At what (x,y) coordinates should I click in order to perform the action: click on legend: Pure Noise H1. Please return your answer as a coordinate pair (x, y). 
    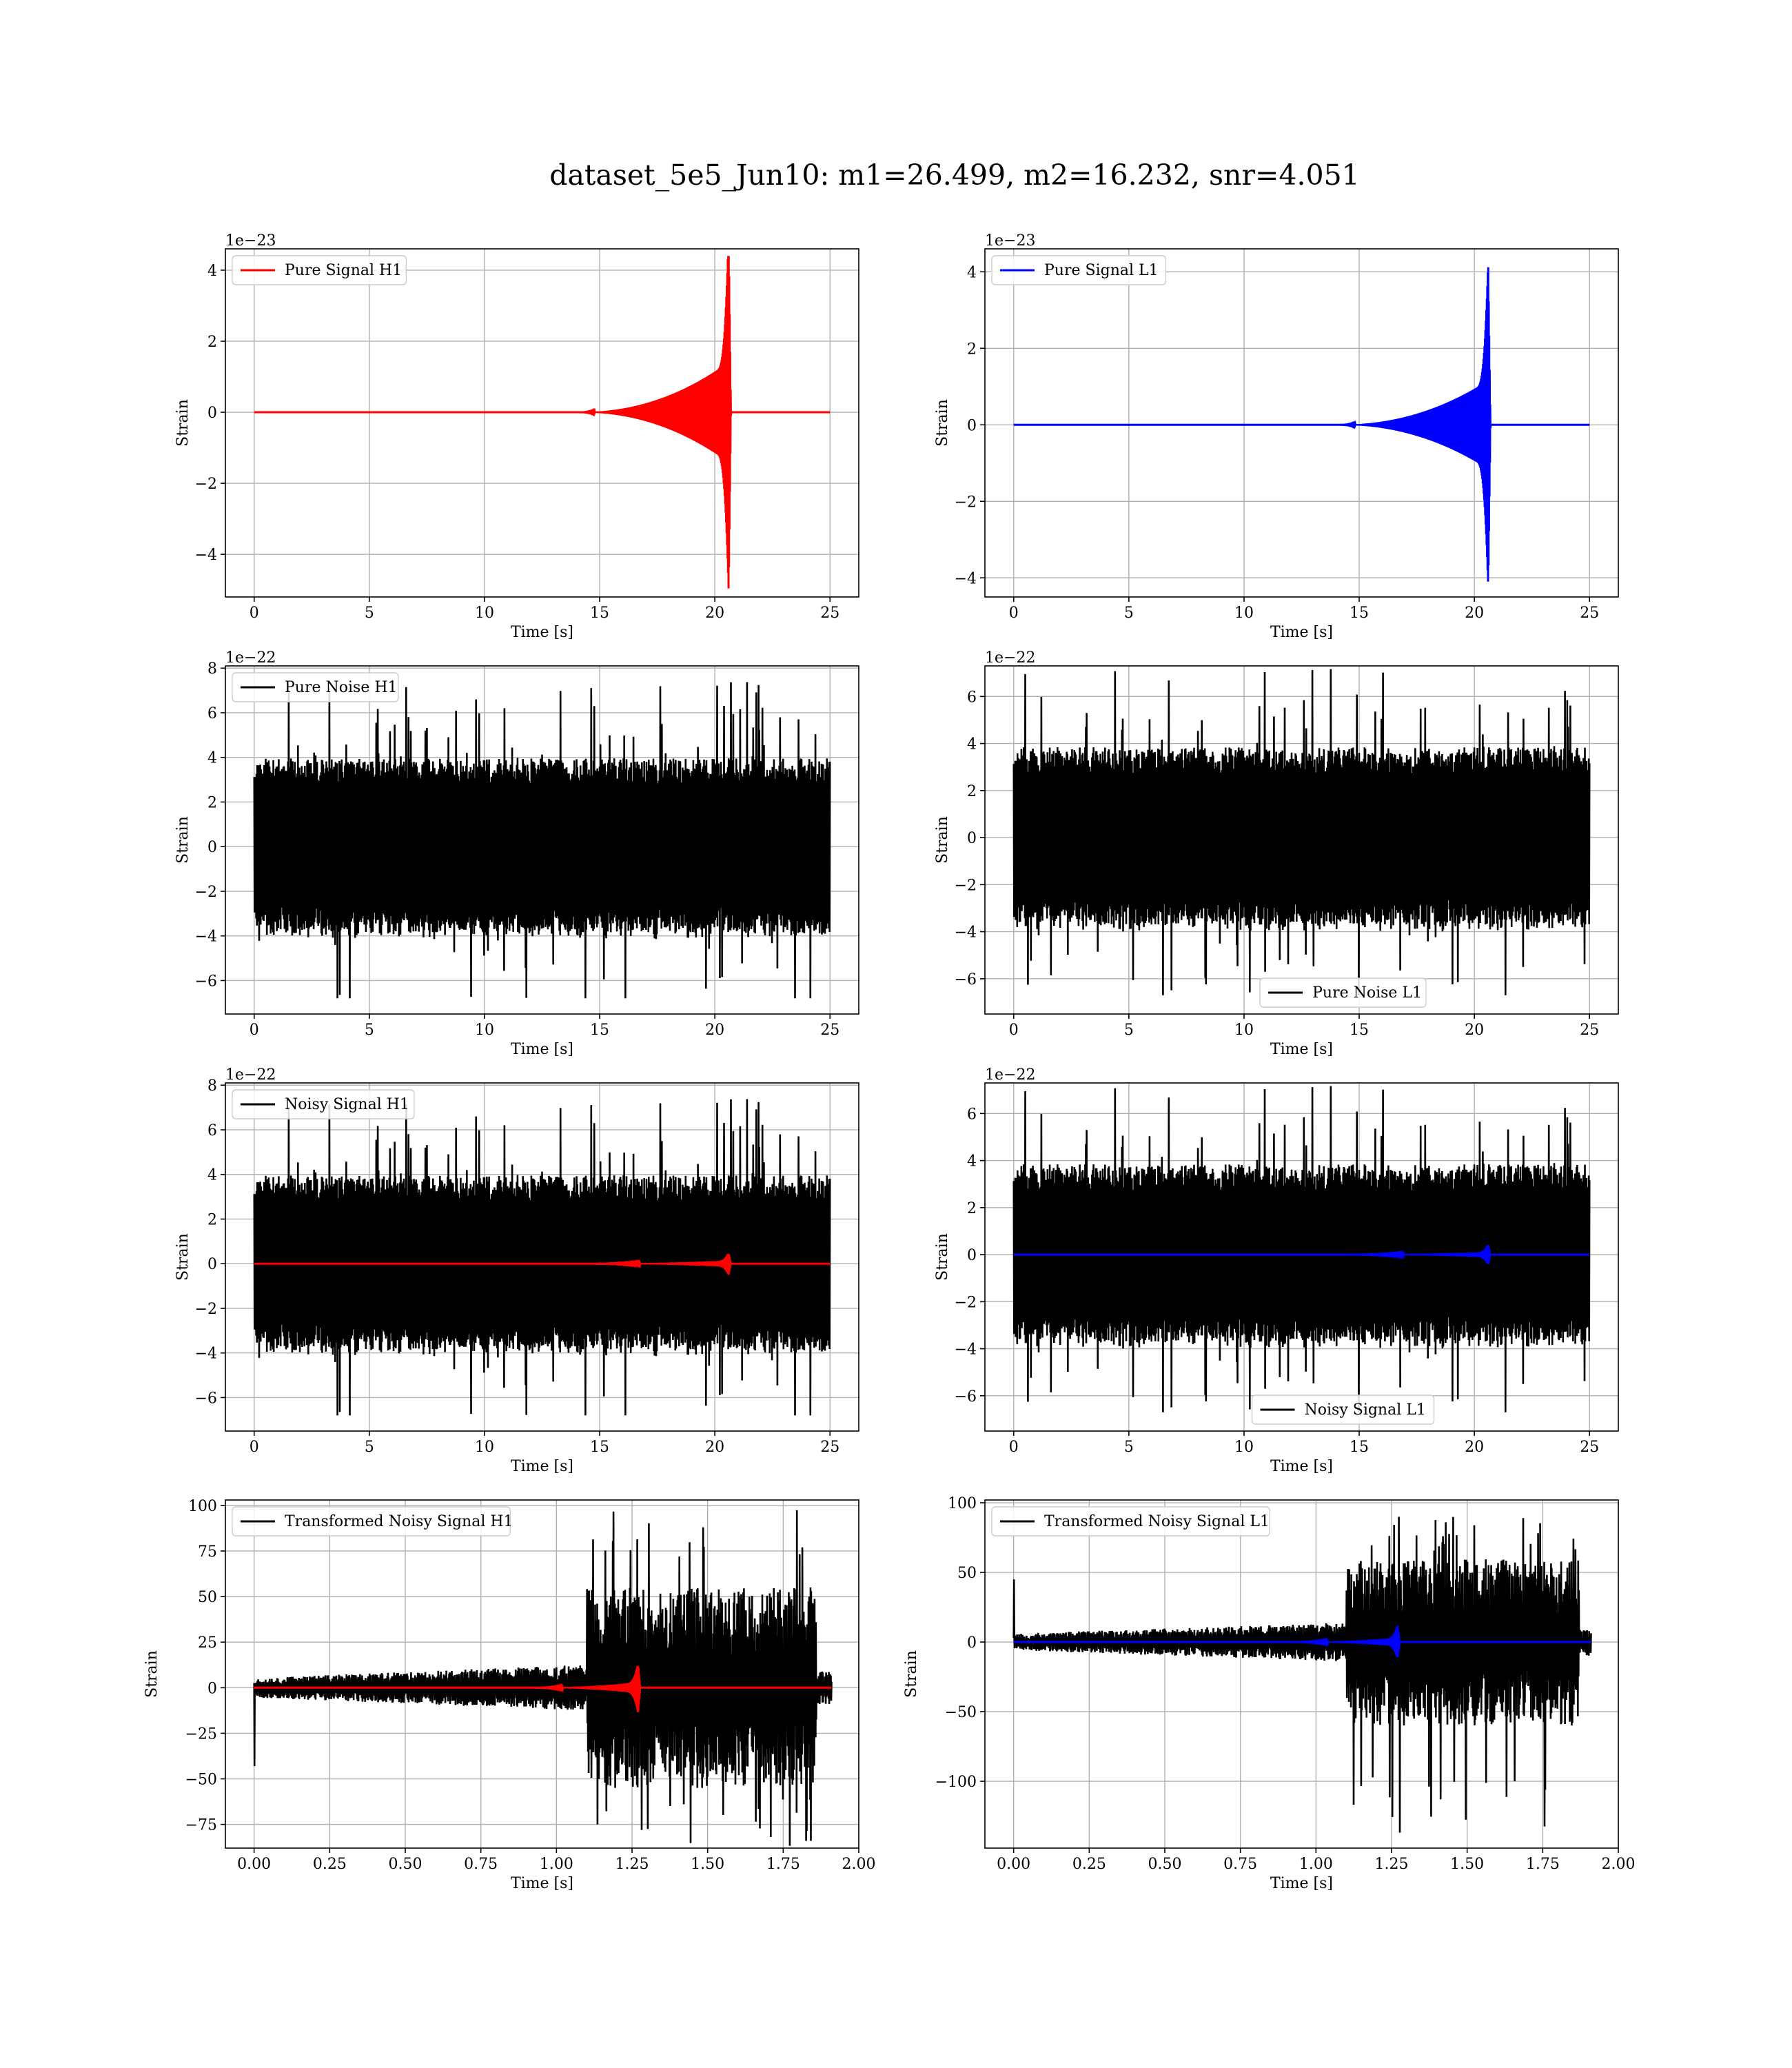
    Looking at the image, I should click on (315, 687).